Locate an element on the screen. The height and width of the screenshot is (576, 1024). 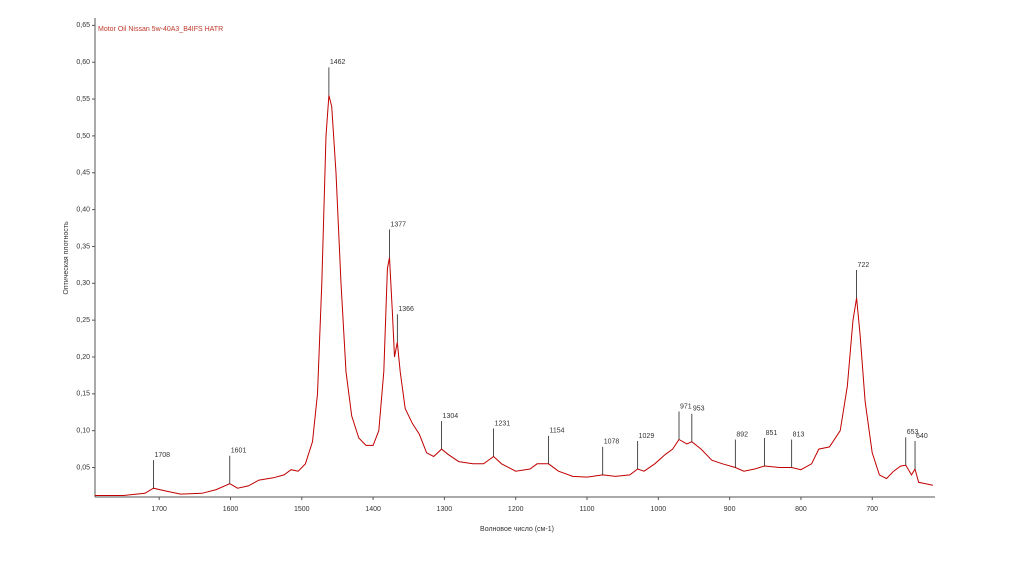
peak-label: 1304 is located at coordinates (451, 416).